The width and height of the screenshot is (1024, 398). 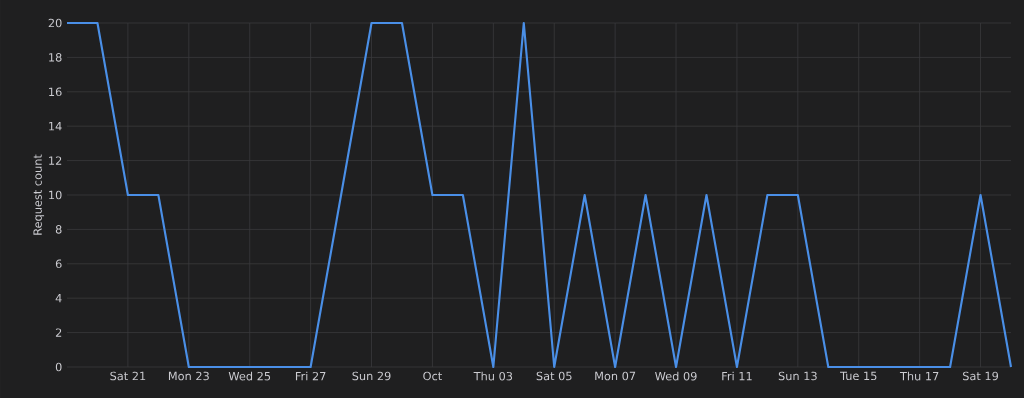 I want to click on y-axis-title: Request count, so click(x=39, y=194).